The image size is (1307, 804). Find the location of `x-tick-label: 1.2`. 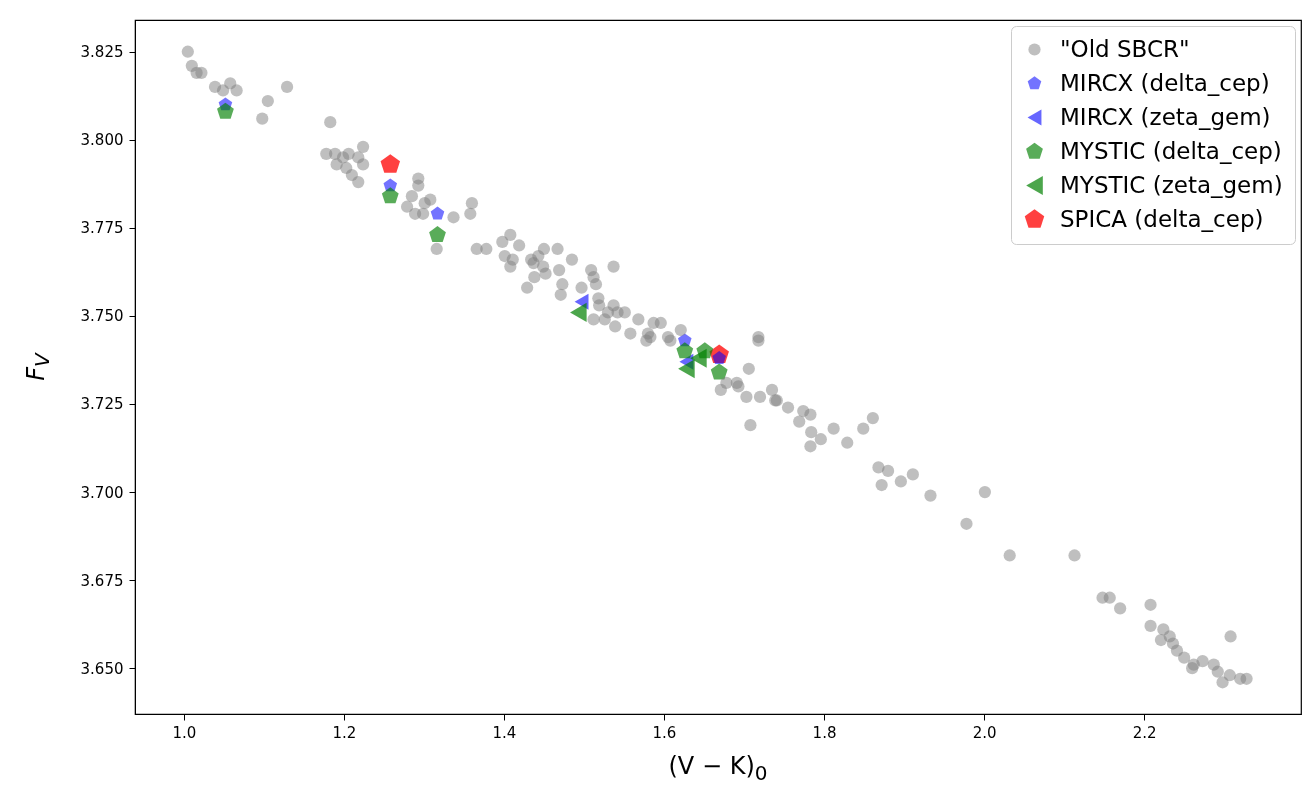

x-tick-label: 1.2 is located at coordinates (344, 732).